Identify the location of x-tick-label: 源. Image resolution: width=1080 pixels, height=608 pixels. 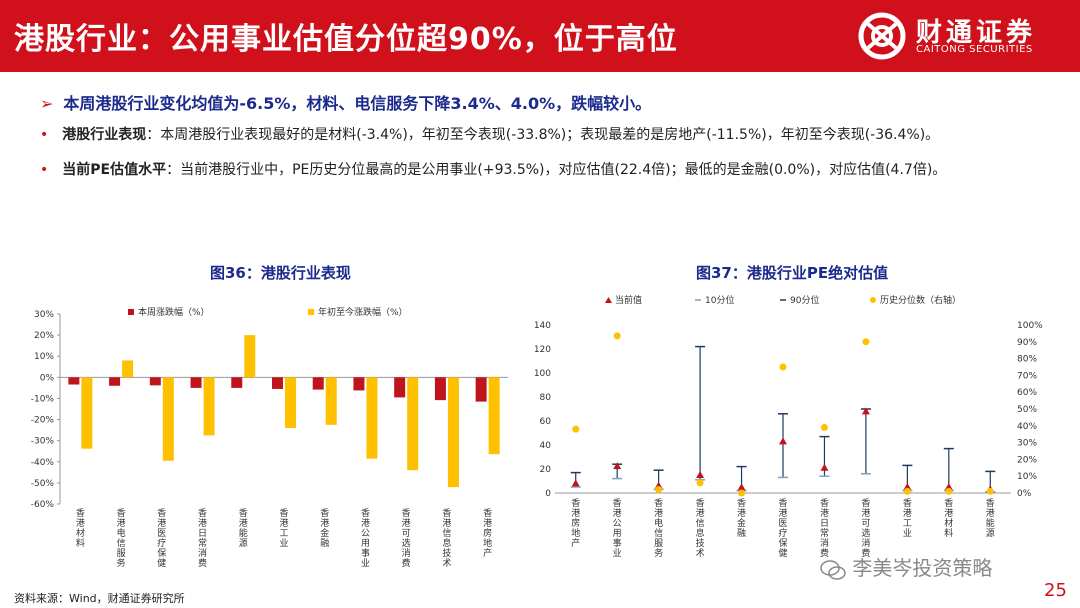
(243, 543).